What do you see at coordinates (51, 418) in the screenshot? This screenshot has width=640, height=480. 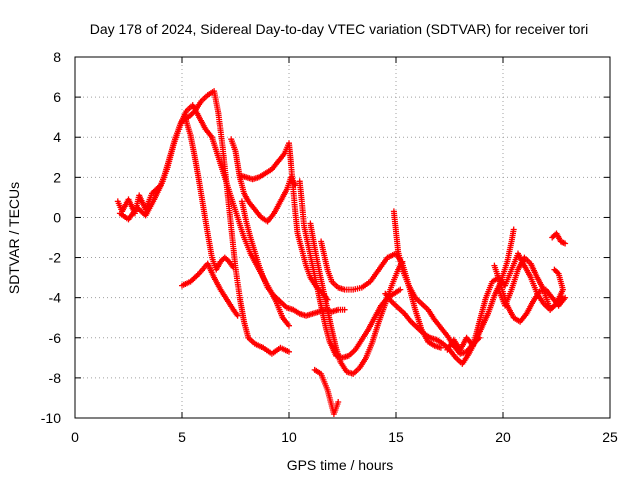 I see `y-tick-label: -10` at bounding box center [51, 418].